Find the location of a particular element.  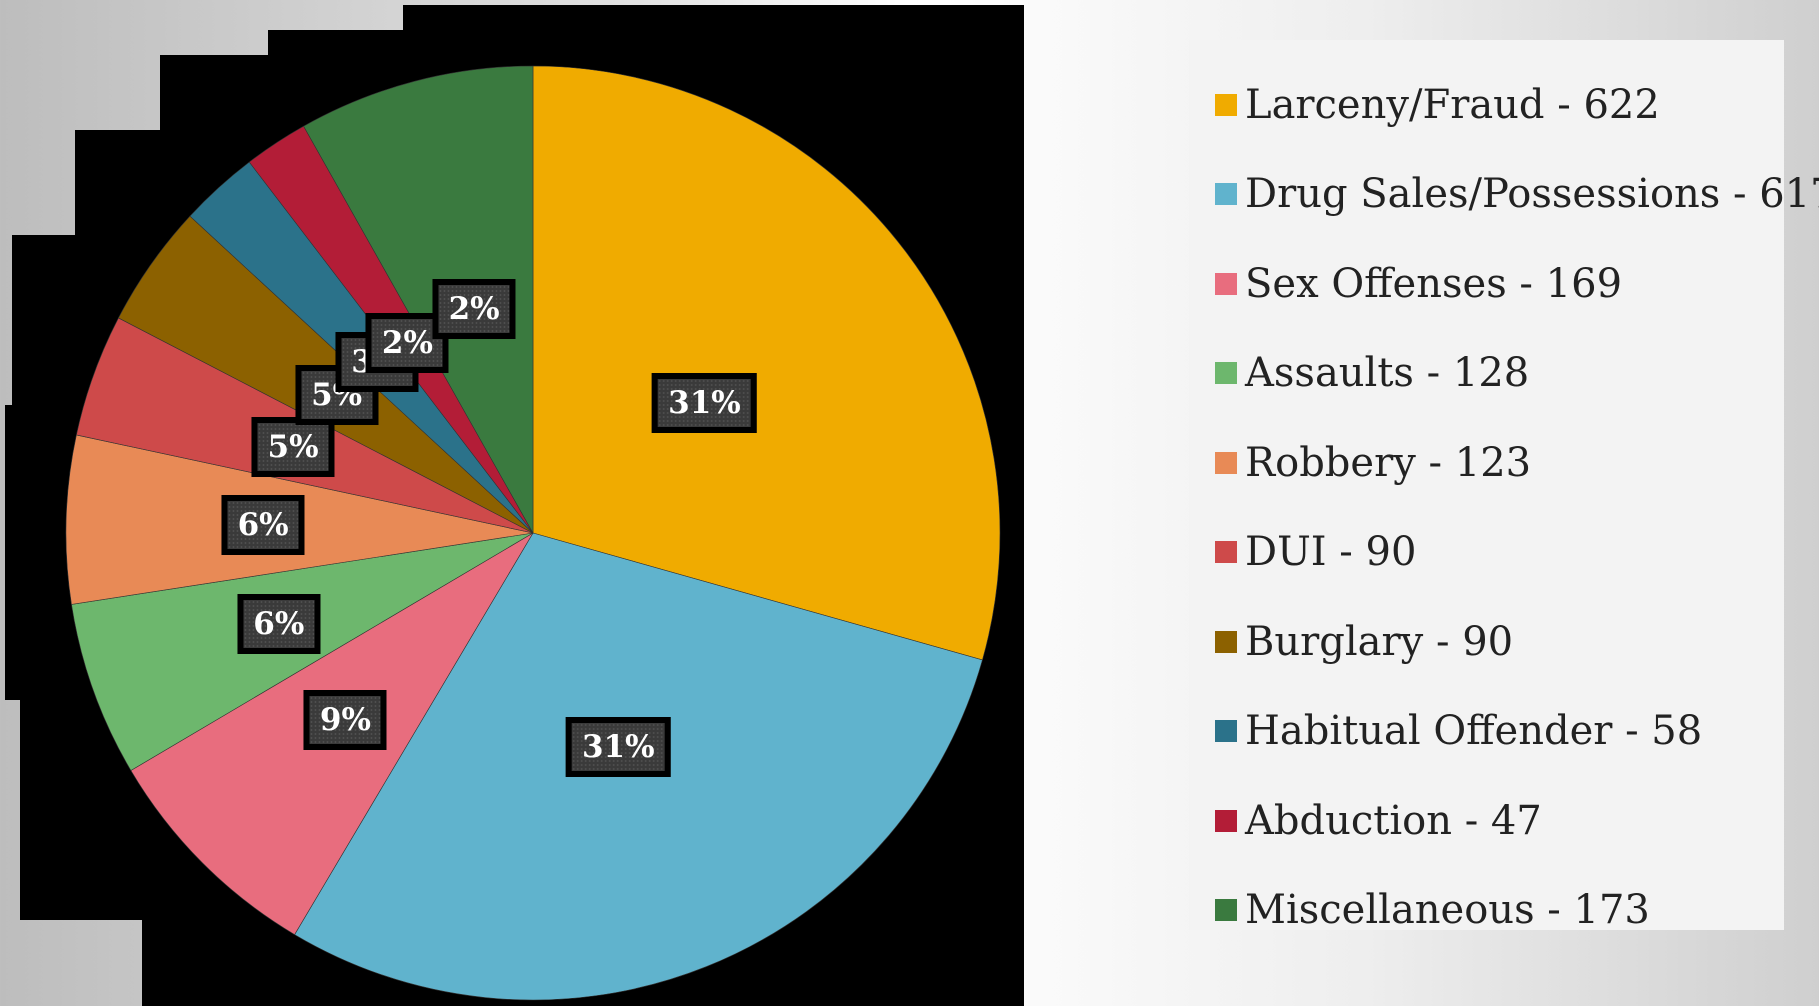

legend-label: Burglary - 90 is located at coordinates (1379, 641).